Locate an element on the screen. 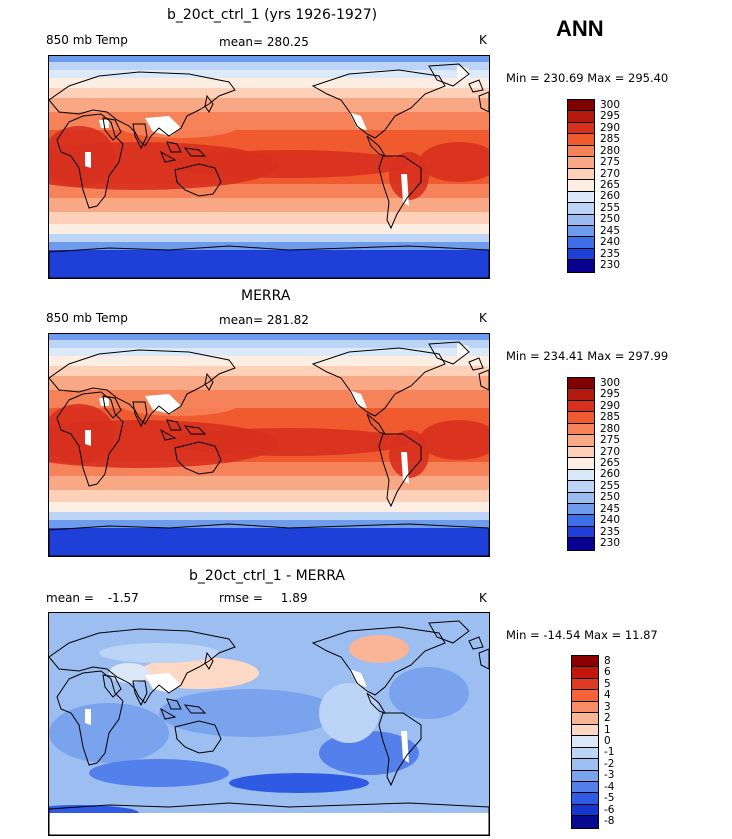 The width and height of the screenshot is (732, 839). colorbar-tick-label: 270 is located at coordinates (610, 173).